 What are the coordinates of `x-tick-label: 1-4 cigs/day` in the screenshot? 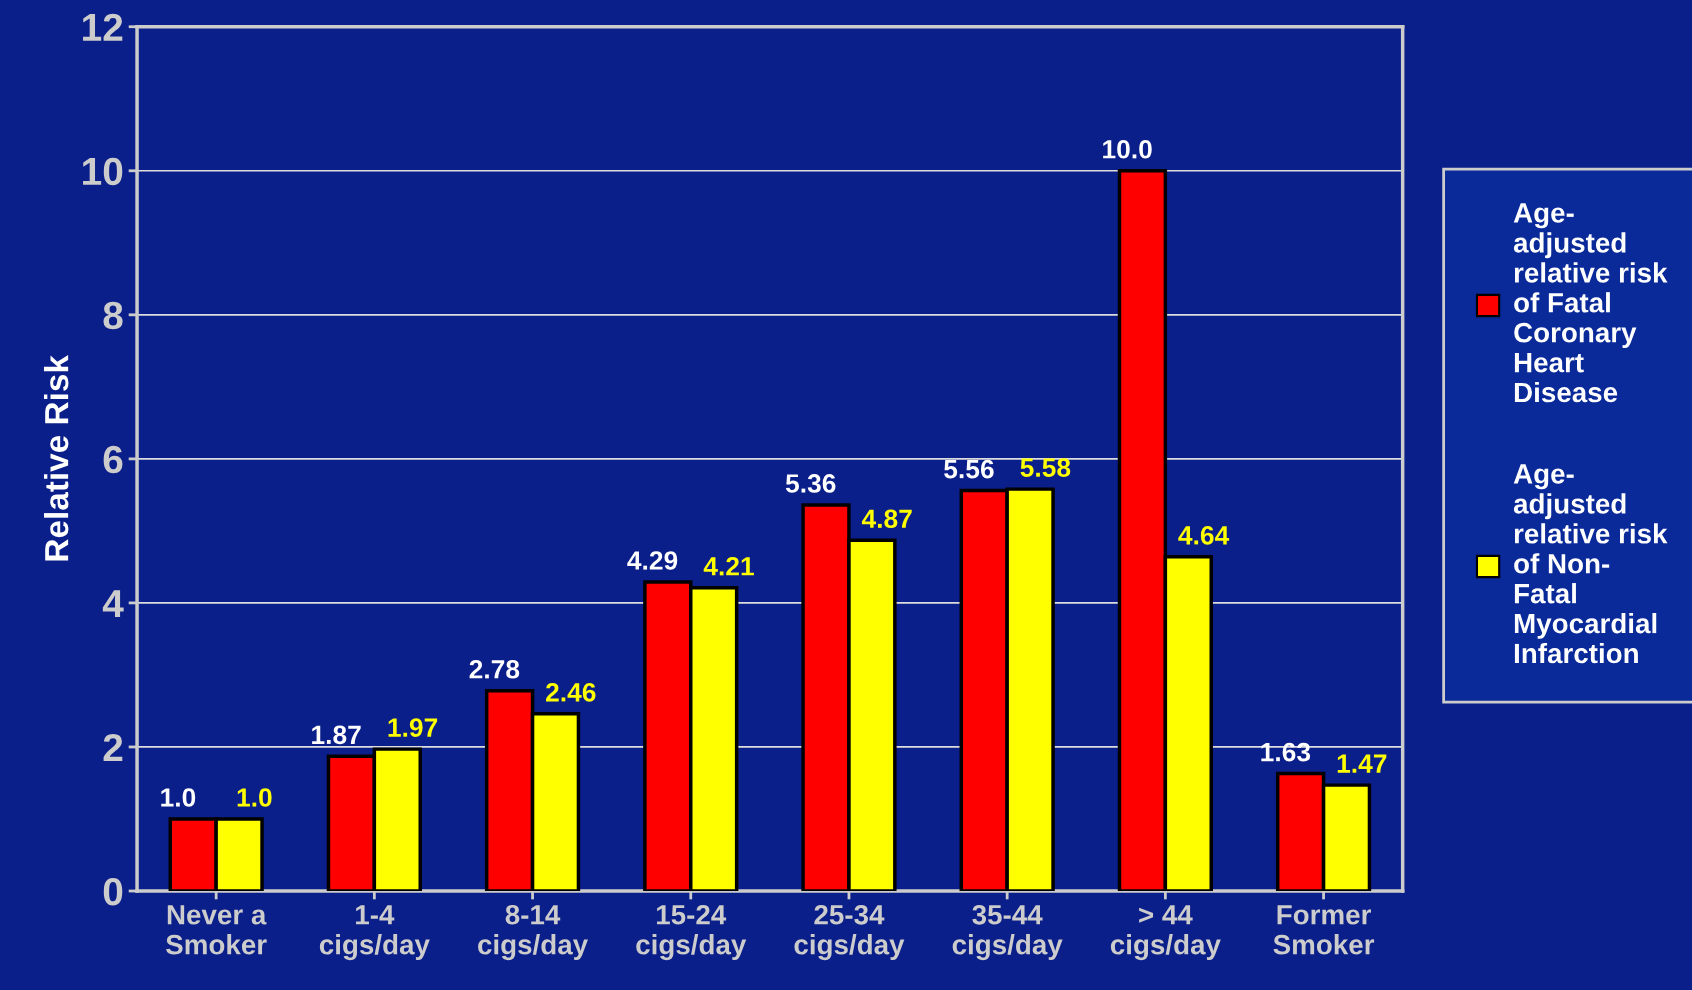 It's located at (374, 933).